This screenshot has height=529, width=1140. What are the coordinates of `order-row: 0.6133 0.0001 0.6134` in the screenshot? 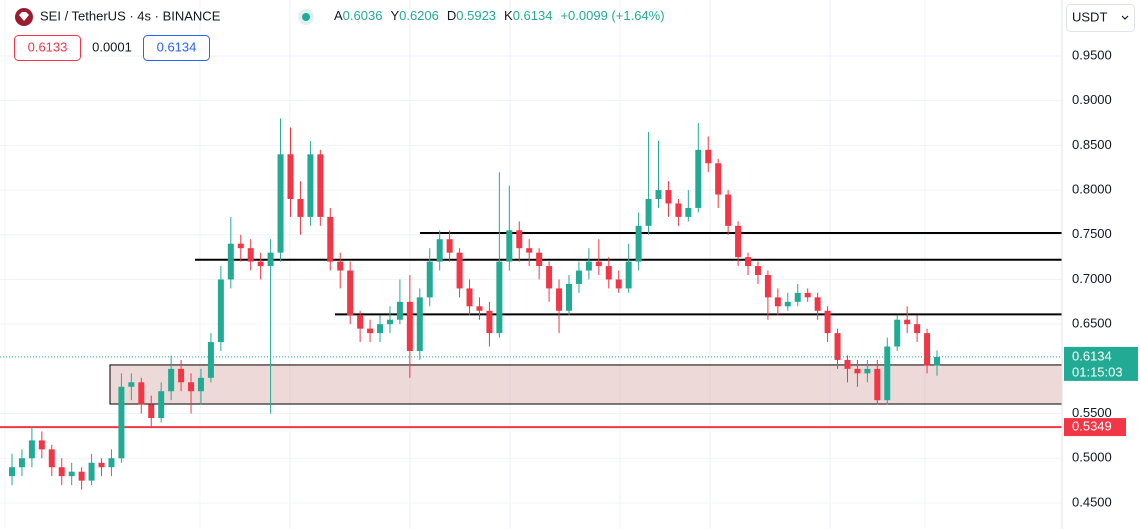 It's located at (112, 48).